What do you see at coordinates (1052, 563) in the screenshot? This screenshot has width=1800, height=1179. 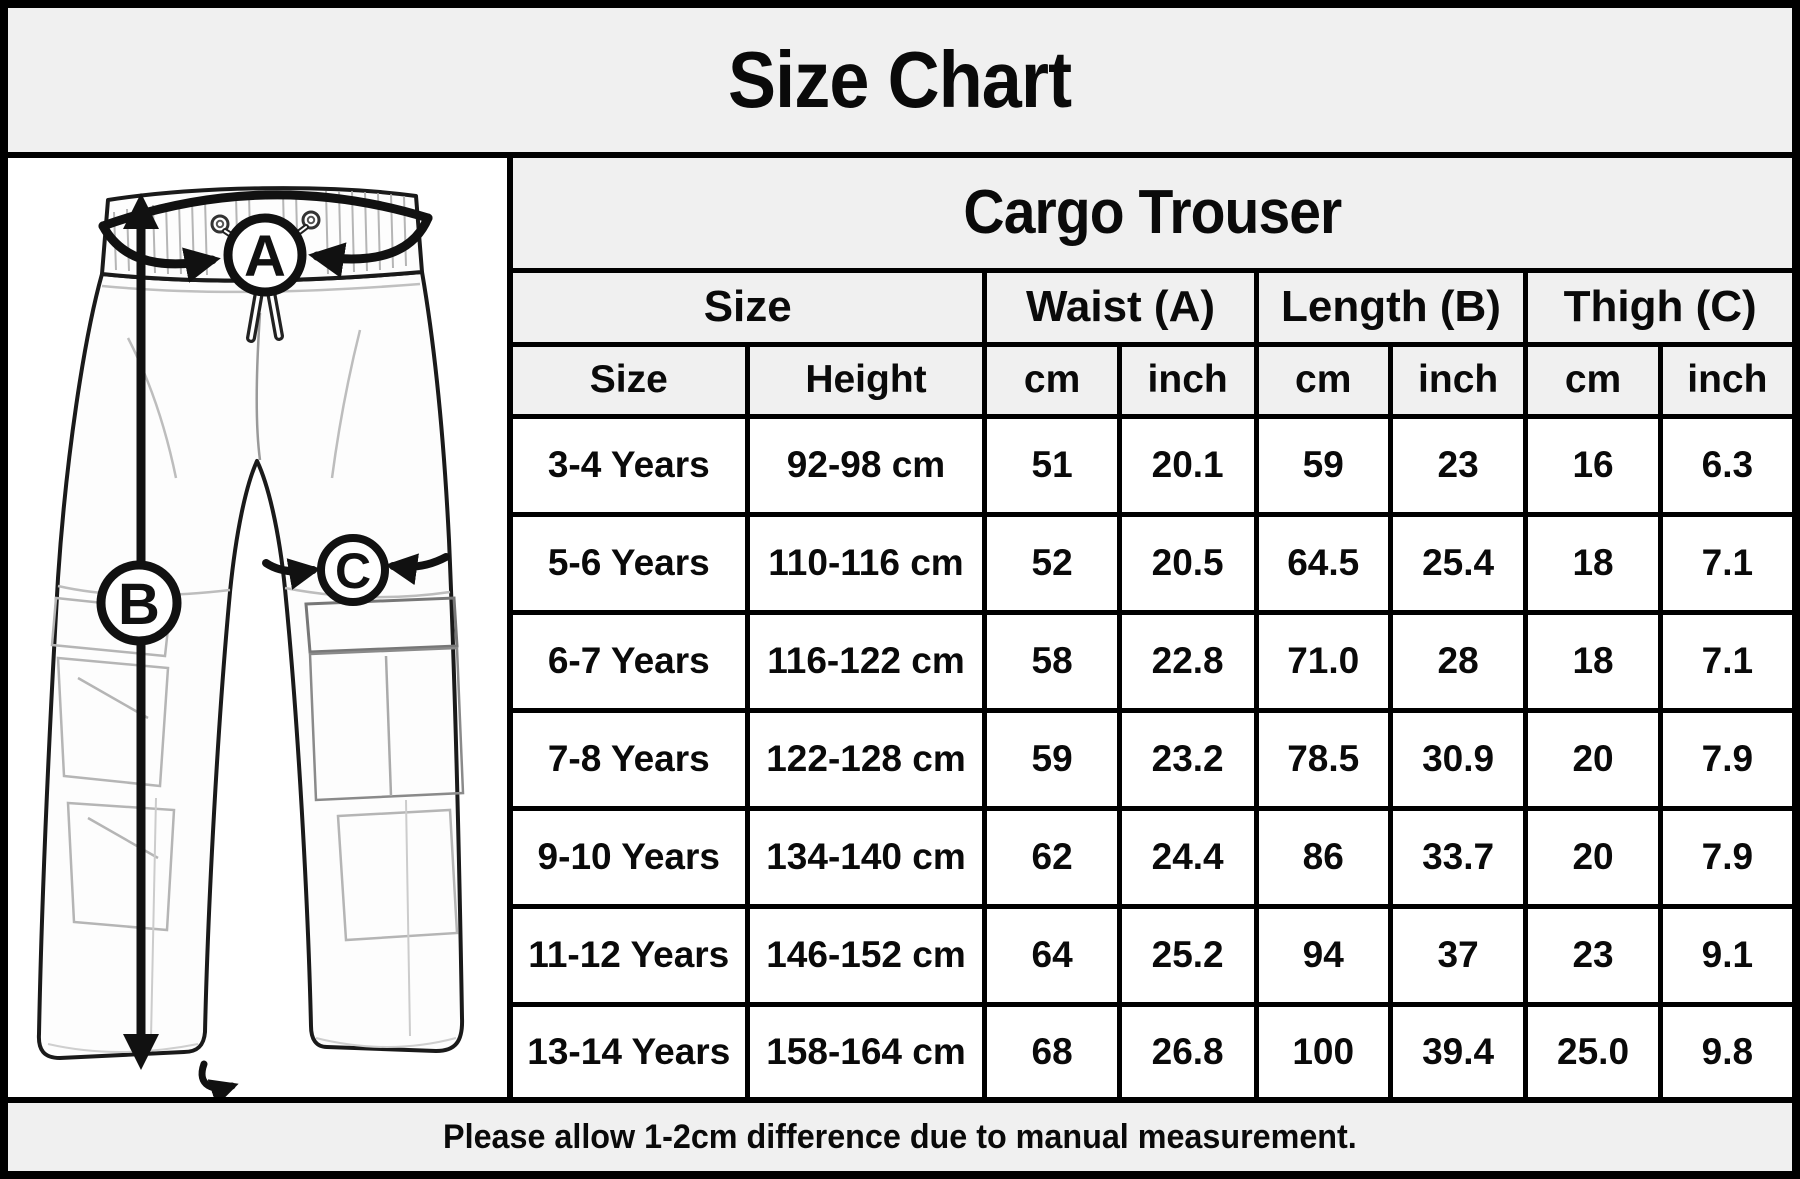 I see `cell-waist-cm: 52` at bounding box center [1052, 563].